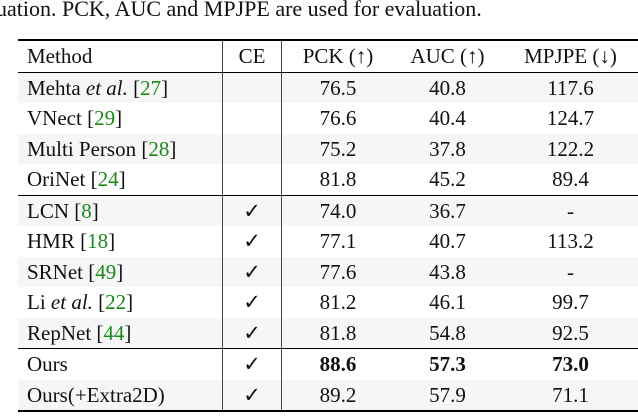 This screenshot has width=638, height=416. What do you see at coordinates (96, 394) in the screenshot?
I see `method-name: Ours(+Extra2D)` at bounding box center [96, 394].